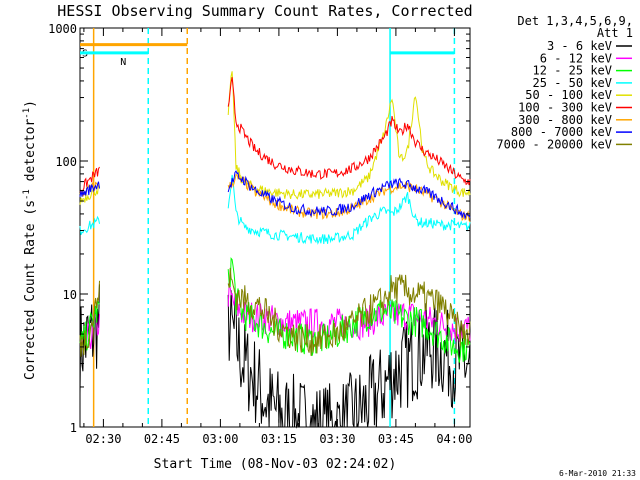 The height and width of the screenshot is (480, 640). Describe the element at coordinates (275, 464) in the screenshot. I see `x-axis-label: Start Time (08-Nov-03 02:24:02)` at that location.